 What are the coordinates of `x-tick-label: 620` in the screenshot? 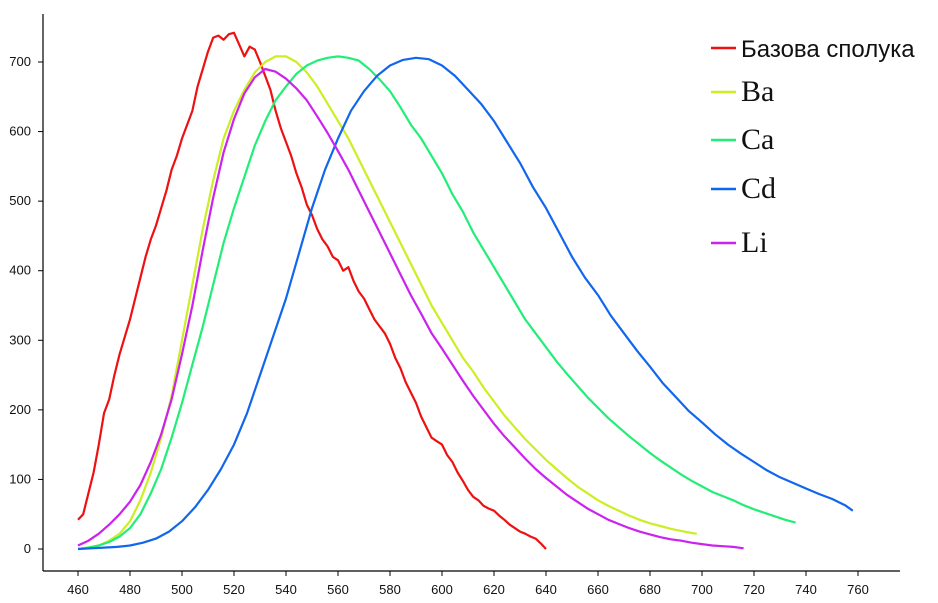 It's located at (494, 589).